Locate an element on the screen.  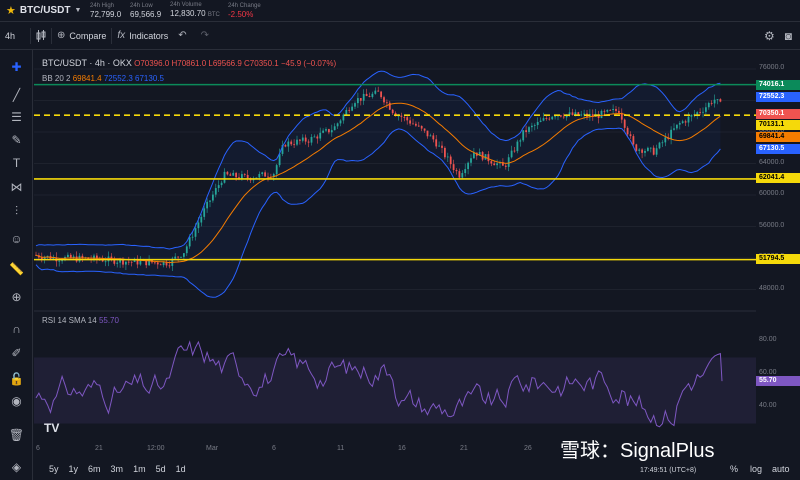
star-icon: ★ is located at coordinates (11, 11).